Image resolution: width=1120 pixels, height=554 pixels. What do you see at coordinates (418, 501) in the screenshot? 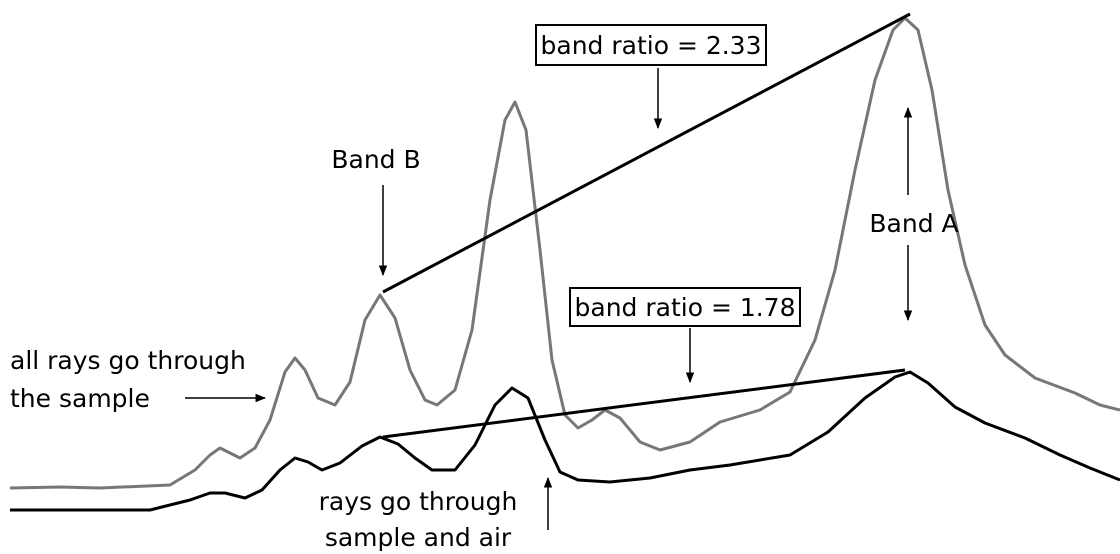
I see `sample-air-label: rays go through` at bounding box center [418, 501].